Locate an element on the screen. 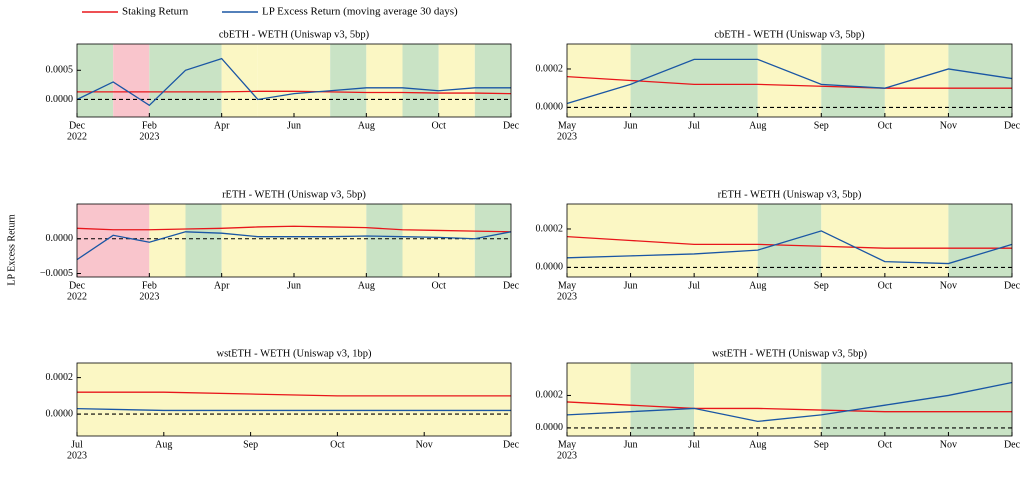 This screenshot has width=1023, height=491. y-axis-label: LP Excess Return is located at coordinates (11, 249).